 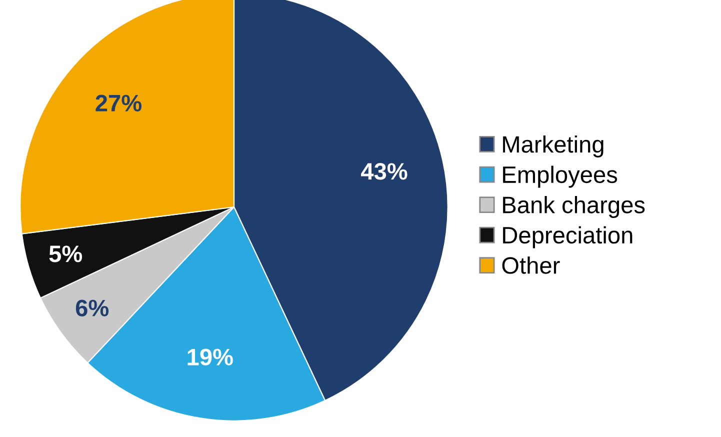 What do you see at coordinates (210, 357) in the screenshot?
I see `data-label: 19%` at bounding box center [210, 357].